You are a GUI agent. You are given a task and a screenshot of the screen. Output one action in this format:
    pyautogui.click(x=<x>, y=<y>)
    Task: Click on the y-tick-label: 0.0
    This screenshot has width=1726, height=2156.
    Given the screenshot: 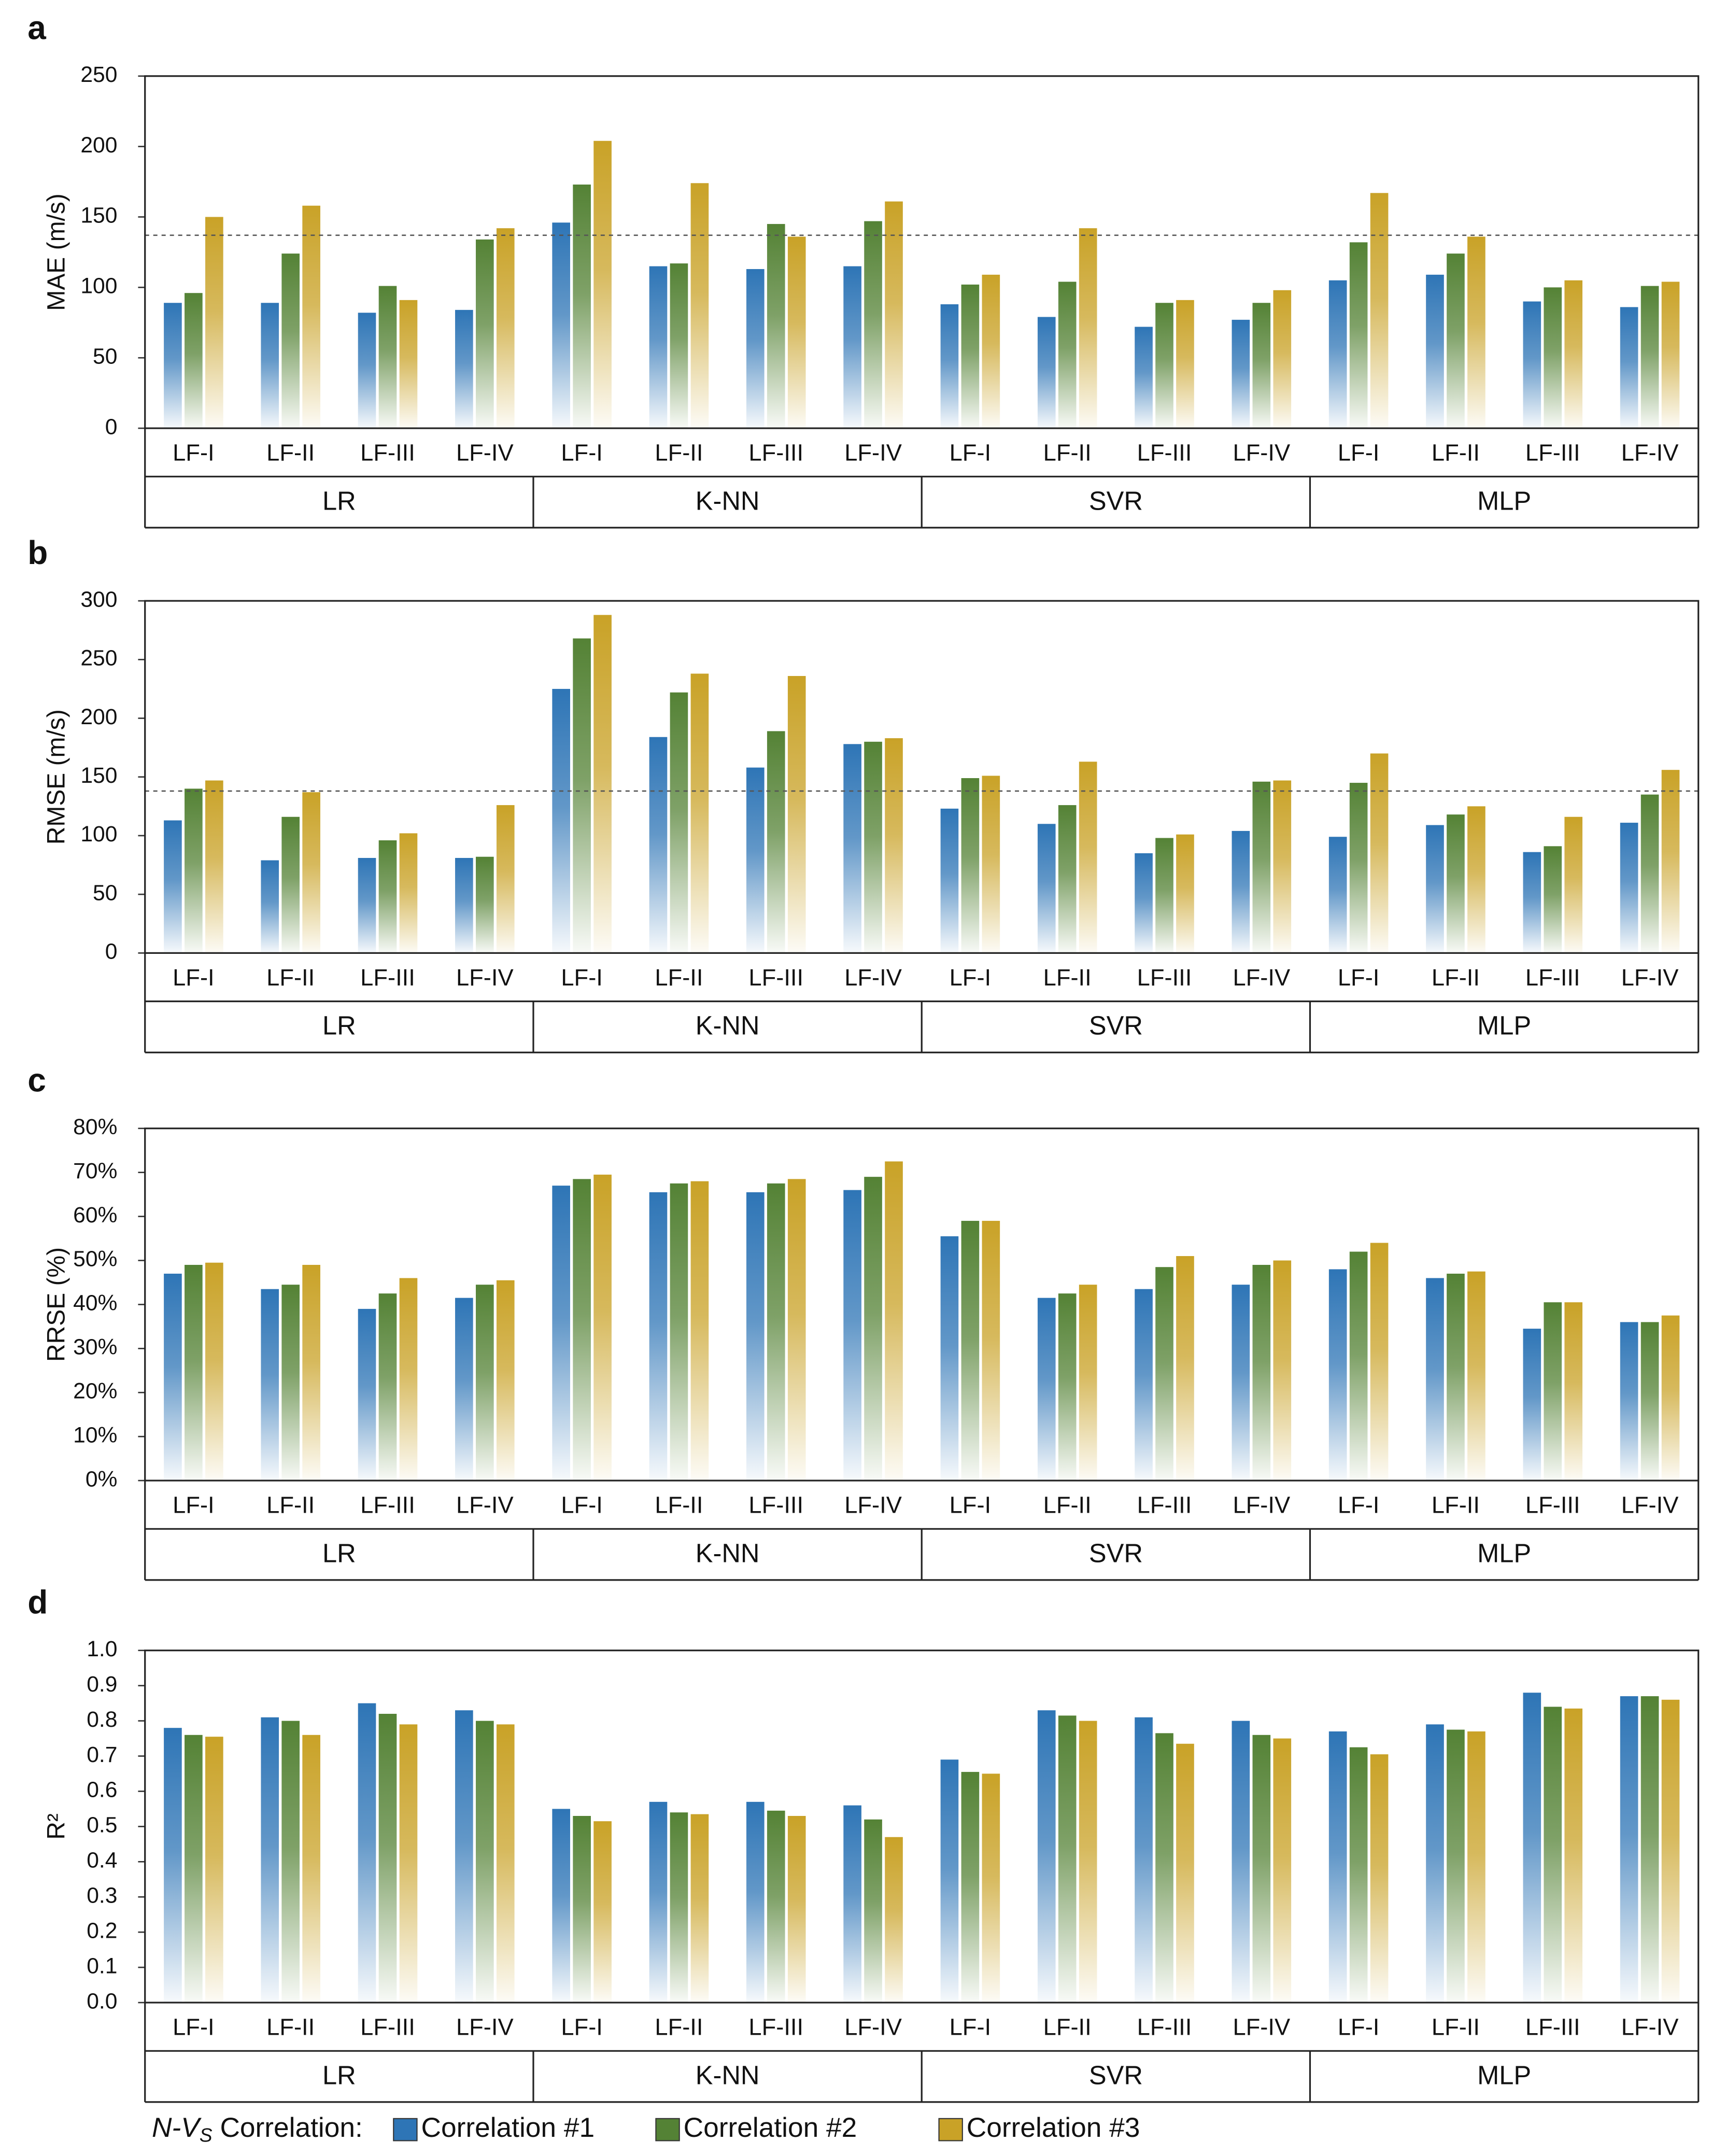 What is the action you would take?
    pyautogui.click(x=102, y=2001)
    